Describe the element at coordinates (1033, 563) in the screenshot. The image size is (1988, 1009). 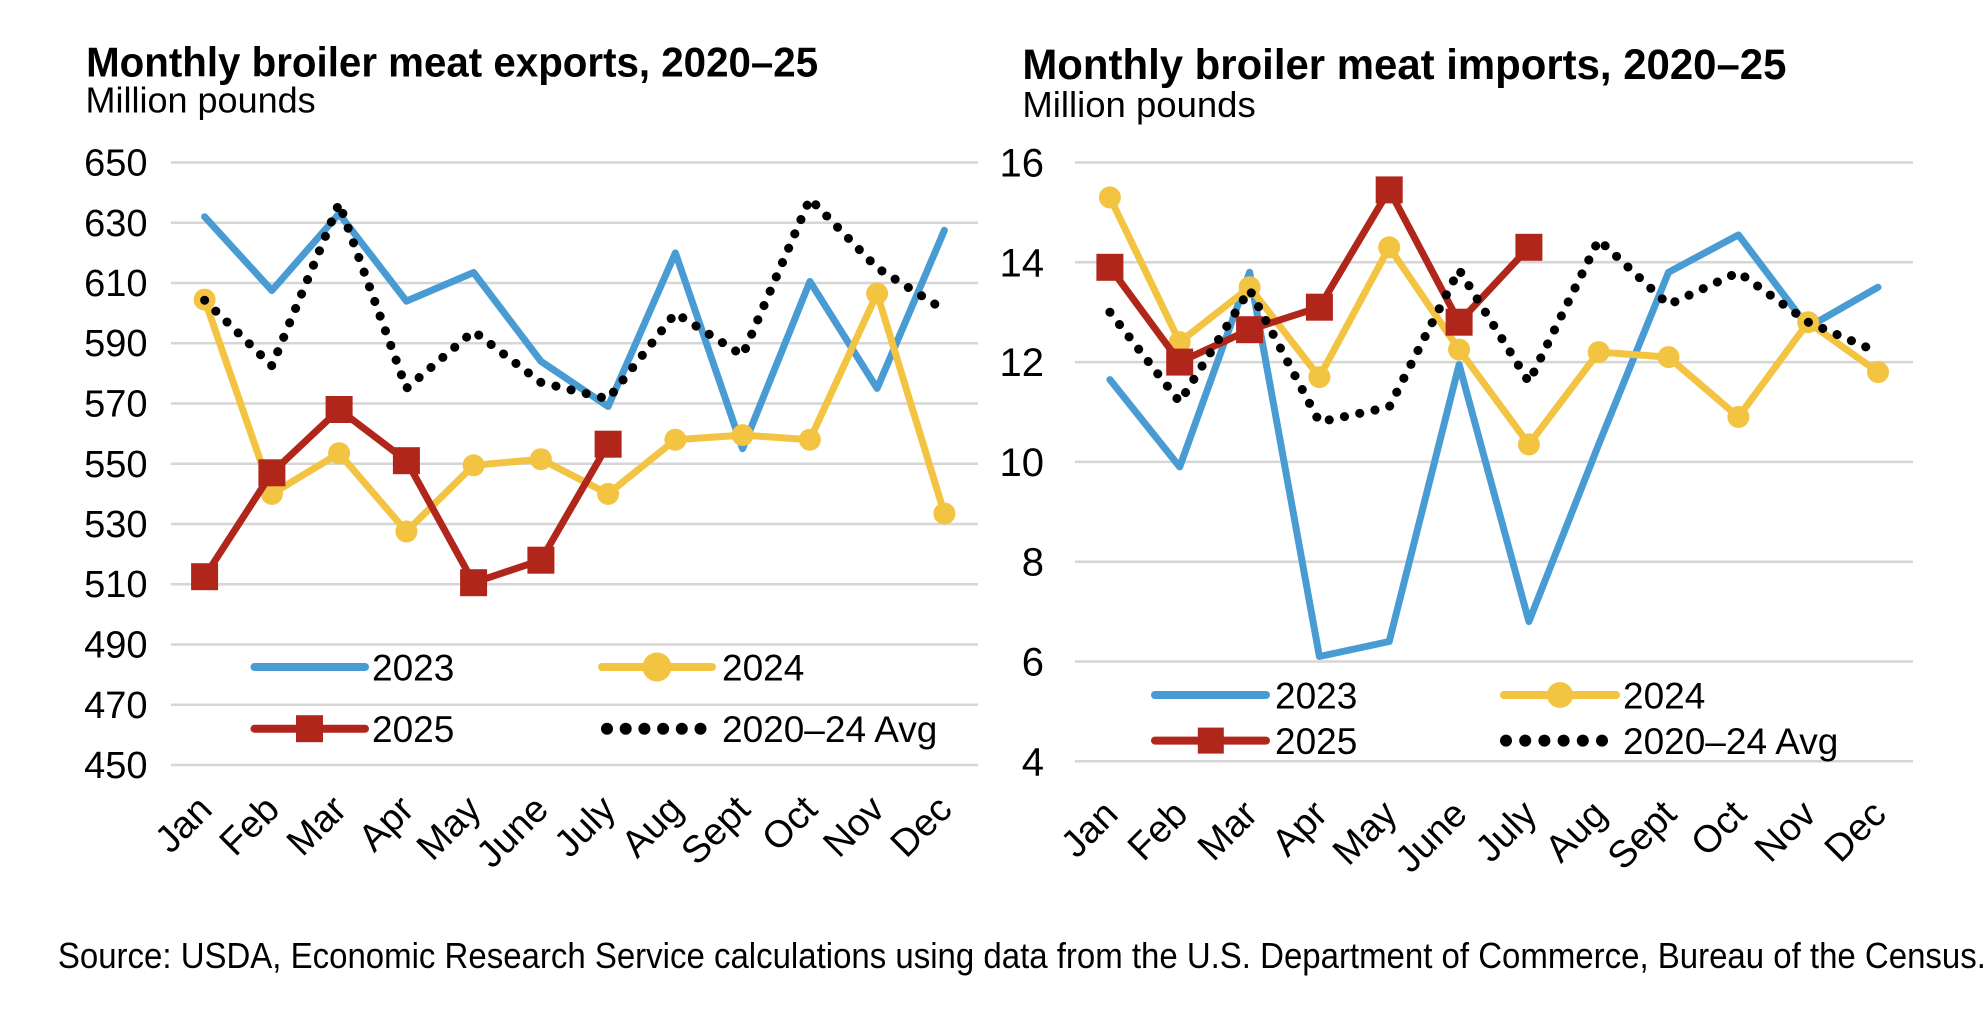
I see `svg-text: 8` at that location.